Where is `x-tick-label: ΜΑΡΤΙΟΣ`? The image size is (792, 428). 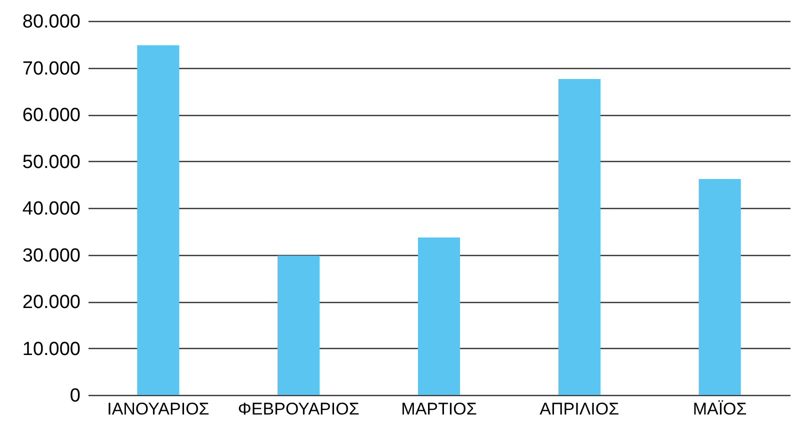
x-tick-label: ΜΑΡΤΙΟΣ is located at coordinates (439, 409).